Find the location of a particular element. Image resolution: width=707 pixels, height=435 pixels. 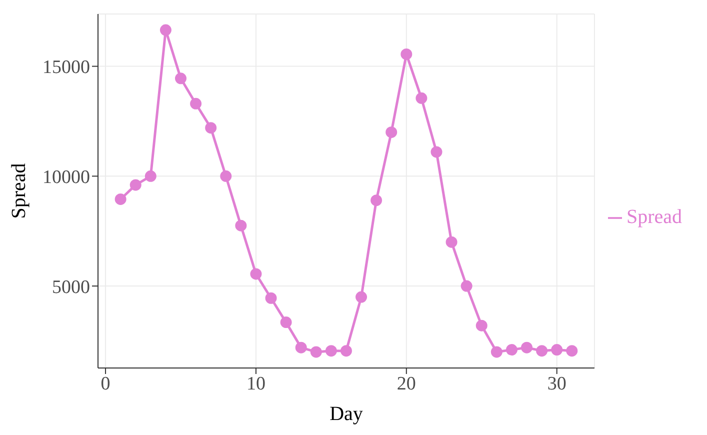

x-axis-title: Day is located at coordinates (346, 414).